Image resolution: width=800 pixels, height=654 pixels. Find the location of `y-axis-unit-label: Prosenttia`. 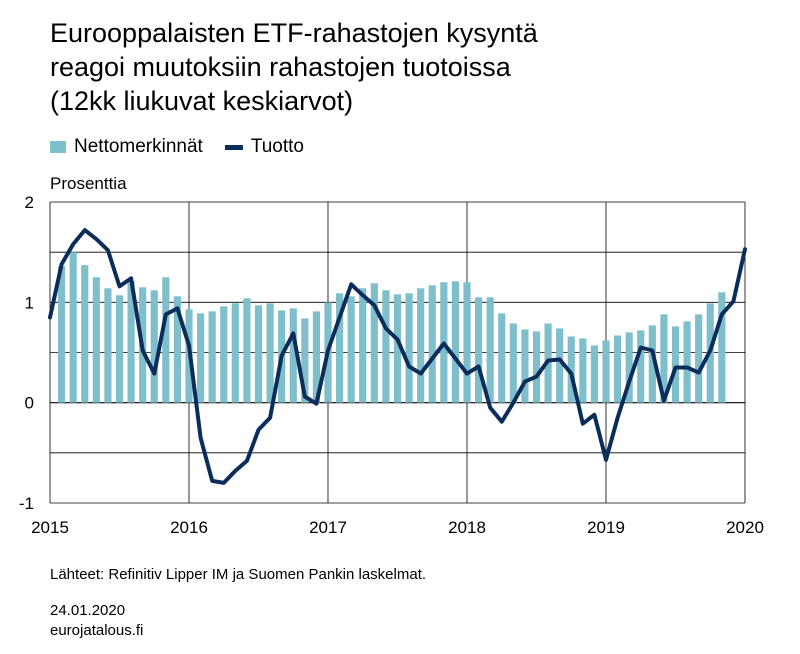

y-axis-unit-label: Prosenttia is located at coordinates (88, 183).